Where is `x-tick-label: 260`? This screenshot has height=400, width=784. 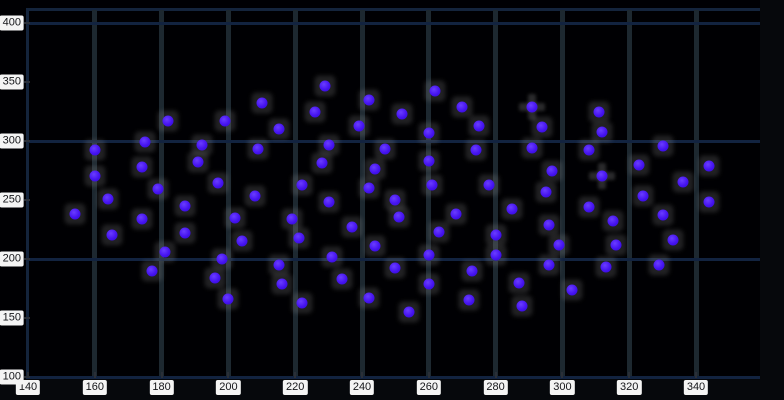
x-tick-label: 260 is located at coordinates (428, 387).